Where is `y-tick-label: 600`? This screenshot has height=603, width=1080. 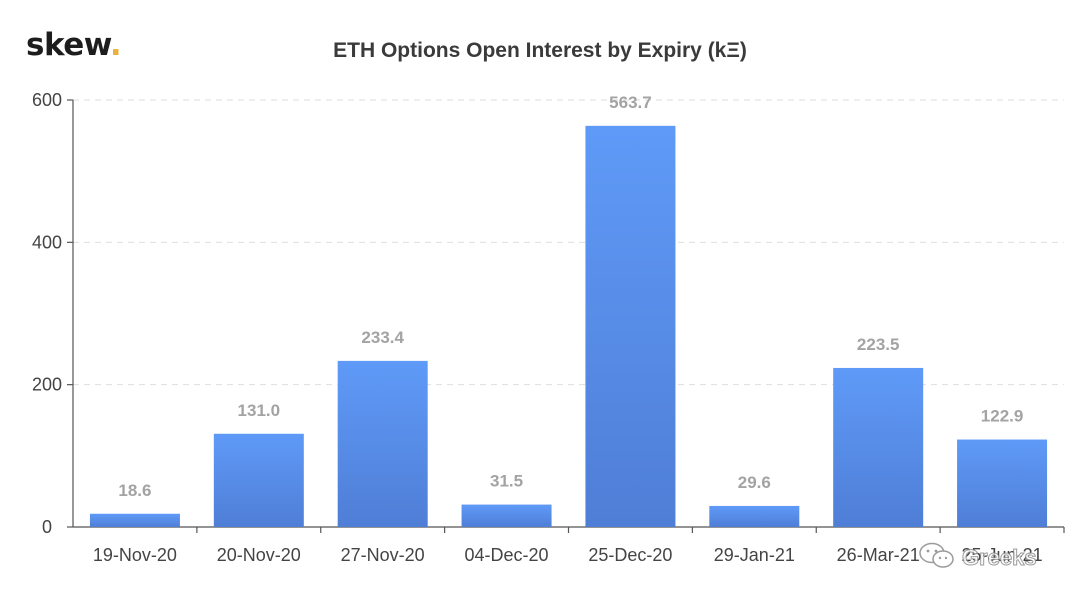
y-tick-label: 600 is located at coordinates (47, 100).